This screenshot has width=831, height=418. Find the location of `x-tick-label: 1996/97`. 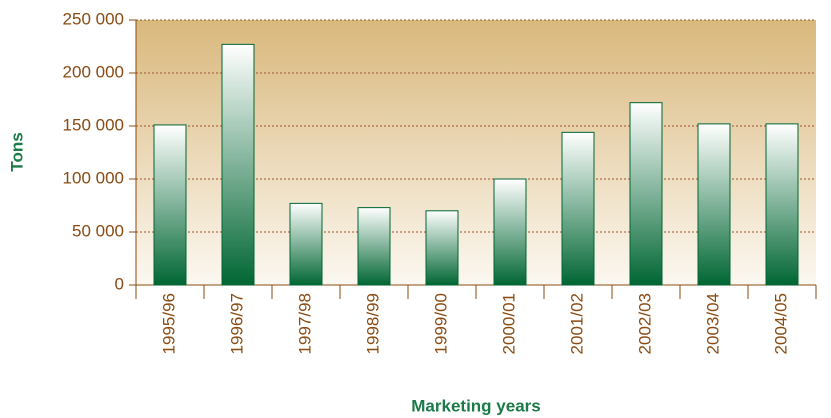

x-tick-label: 1996/97 is located at coordinates (236, 323).